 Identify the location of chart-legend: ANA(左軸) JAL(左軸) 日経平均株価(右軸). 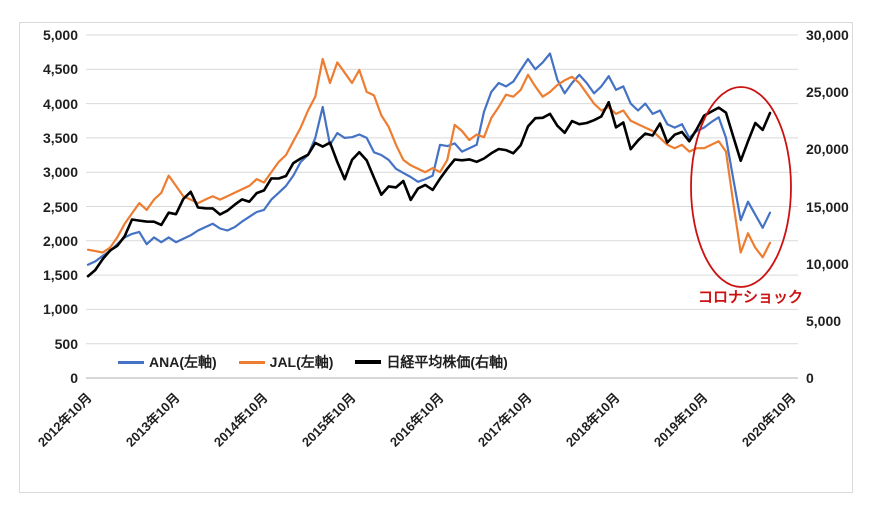
(313, 362).